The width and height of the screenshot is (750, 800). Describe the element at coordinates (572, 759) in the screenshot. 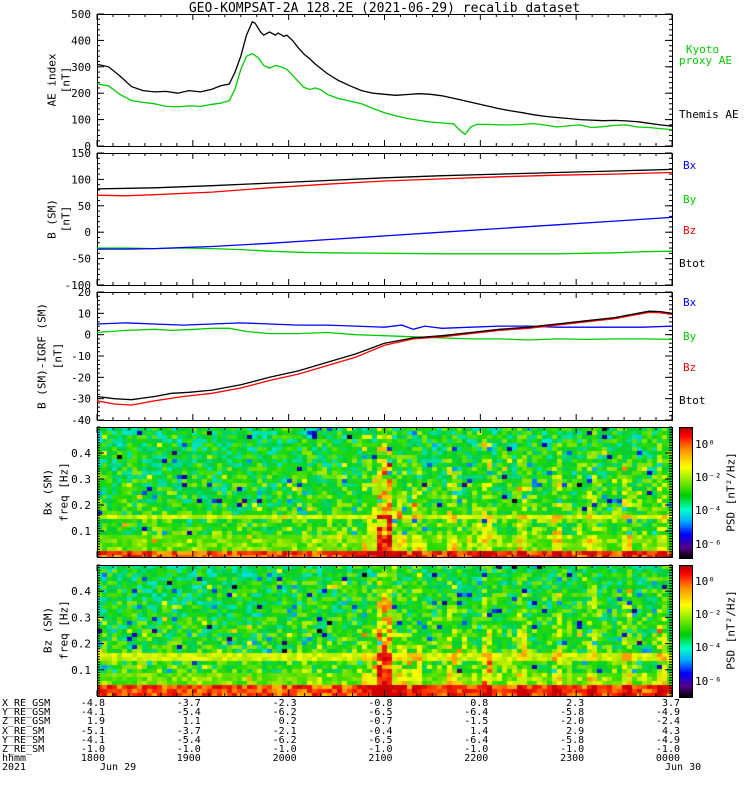

I see `eph-value: 2300` at that location.